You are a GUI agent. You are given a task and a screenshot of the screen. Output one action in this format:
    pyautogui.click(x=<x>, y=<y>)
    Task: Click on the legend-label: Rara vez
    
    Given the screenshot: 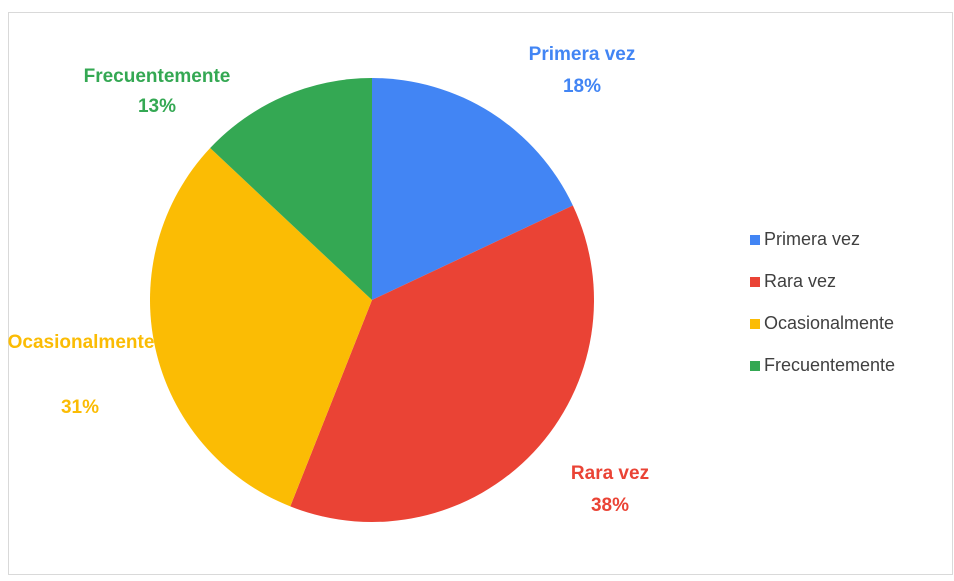 What is the action you would take?
    pyautogui.click(x=800, y=281)
    